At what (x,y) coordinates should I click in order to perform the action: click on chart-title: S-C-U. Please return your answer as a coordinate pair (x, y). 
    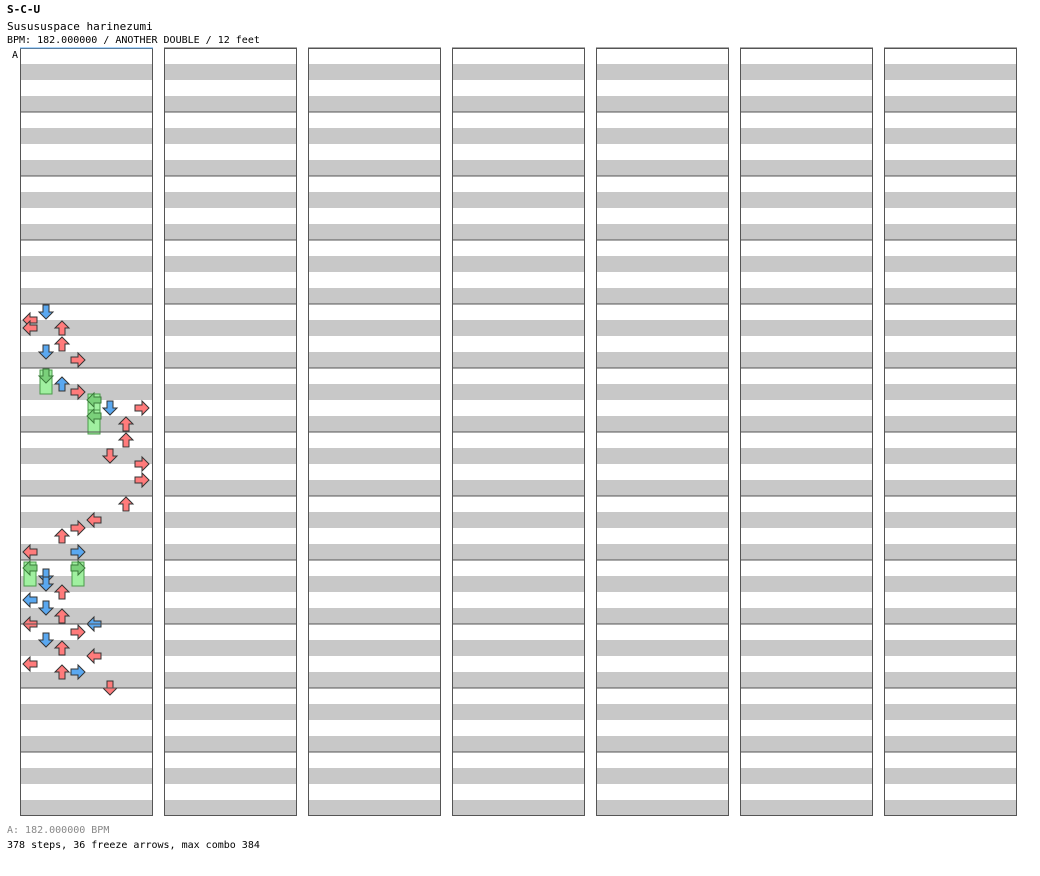
    Looking at the image, I should click on (24, 9).